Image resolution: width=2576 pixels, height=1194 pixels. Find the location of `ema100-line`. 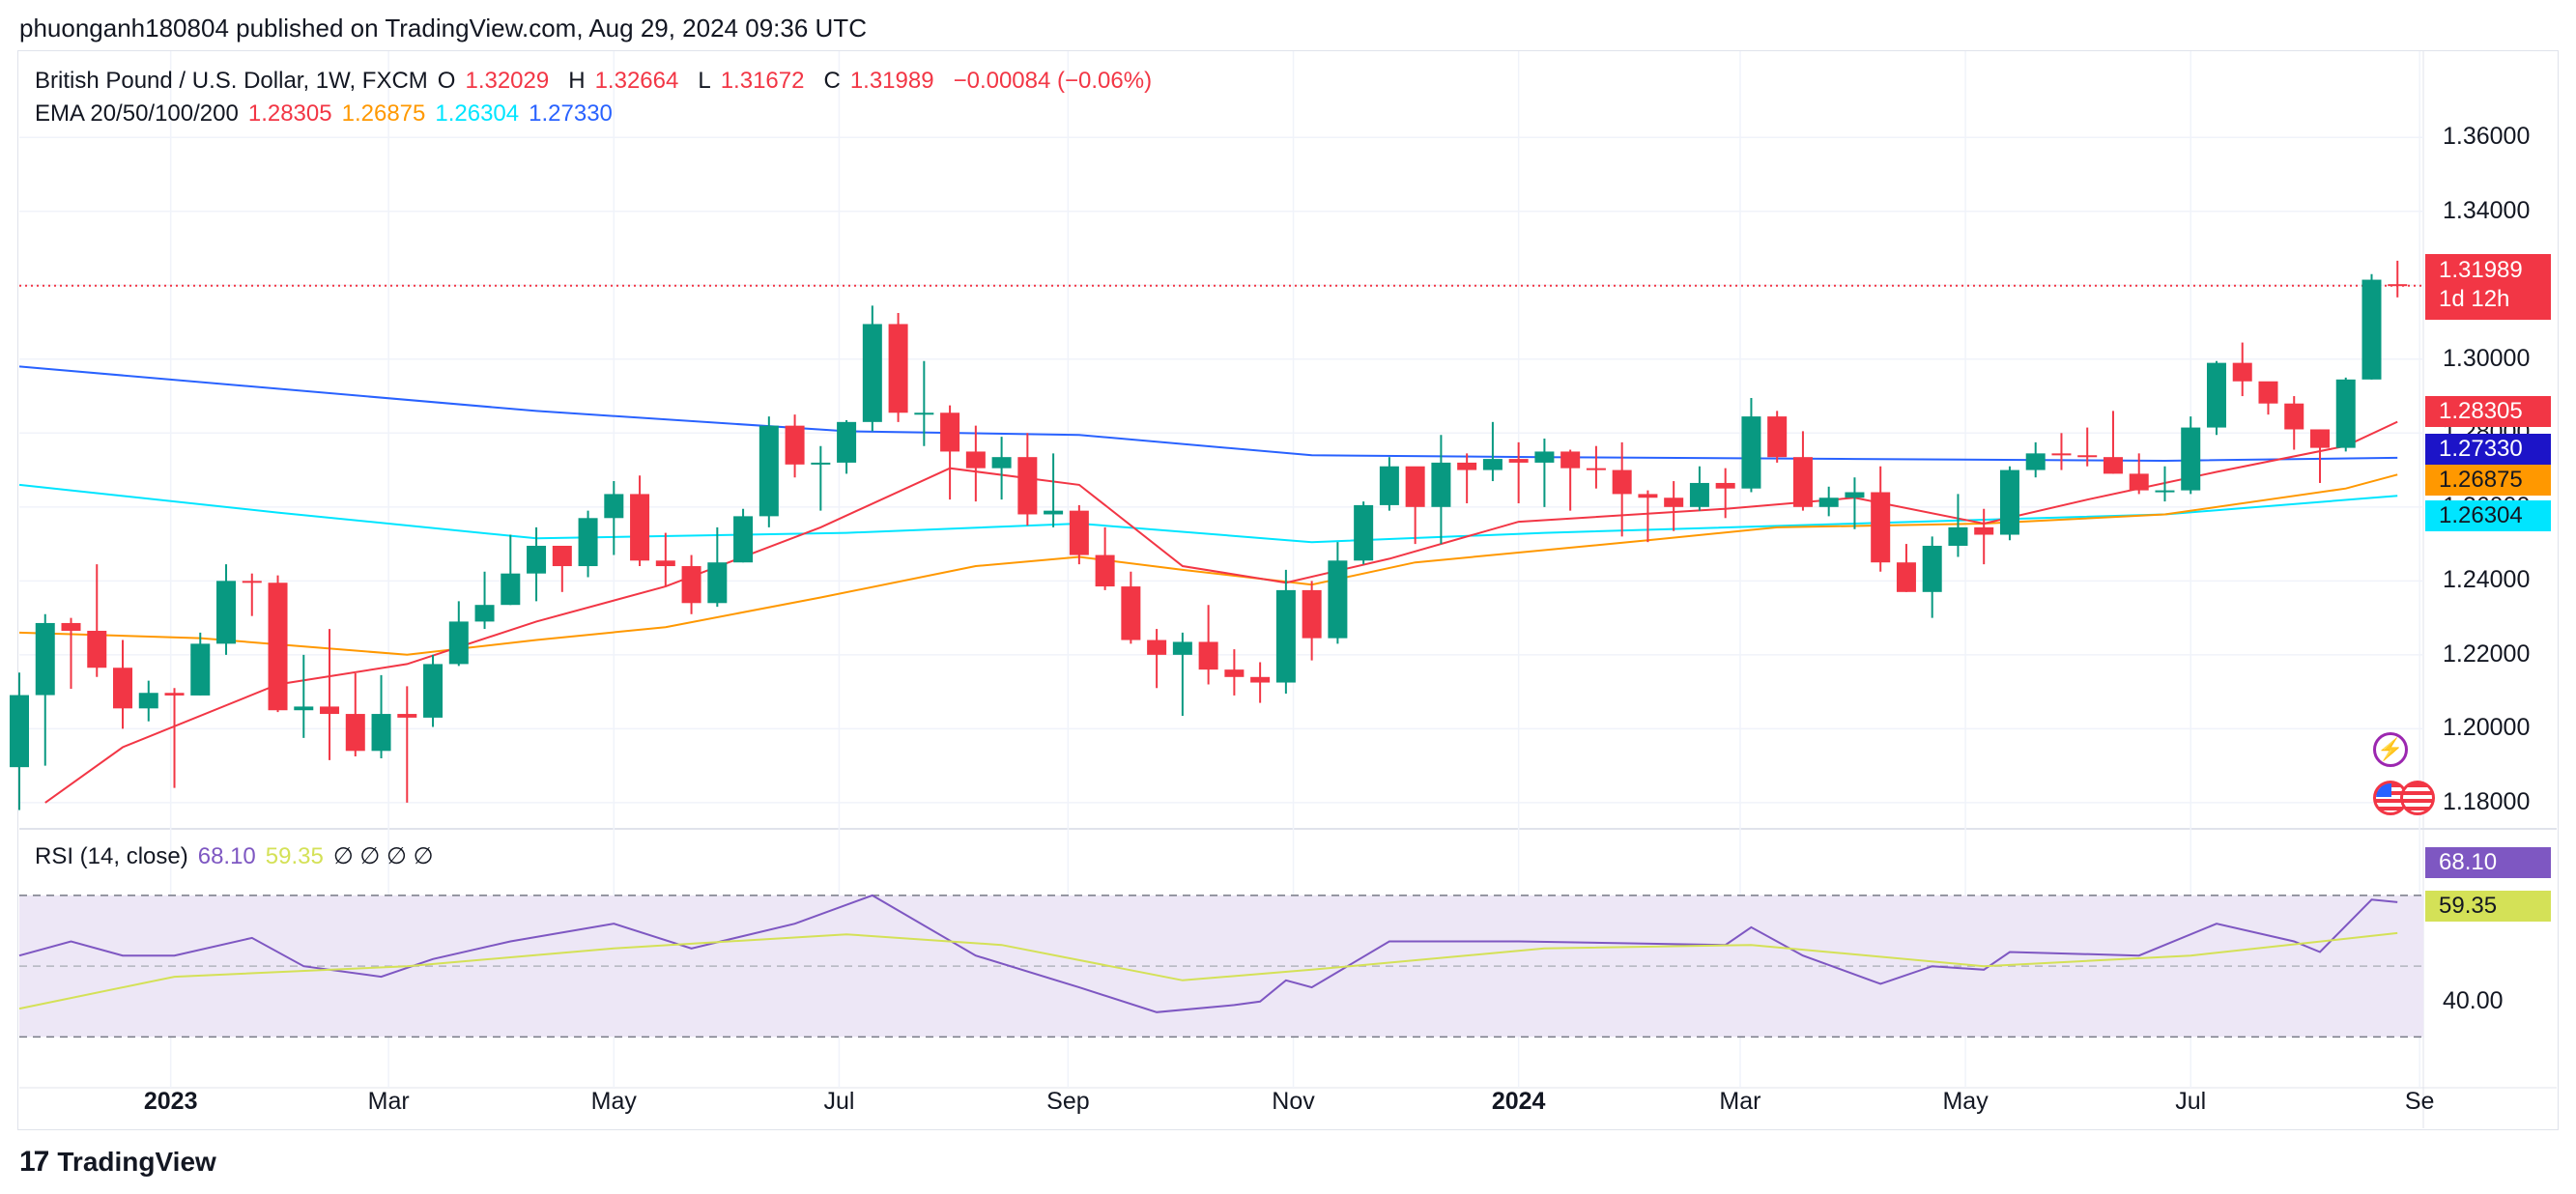

ema100-line is located at coordinates (1208, 513).